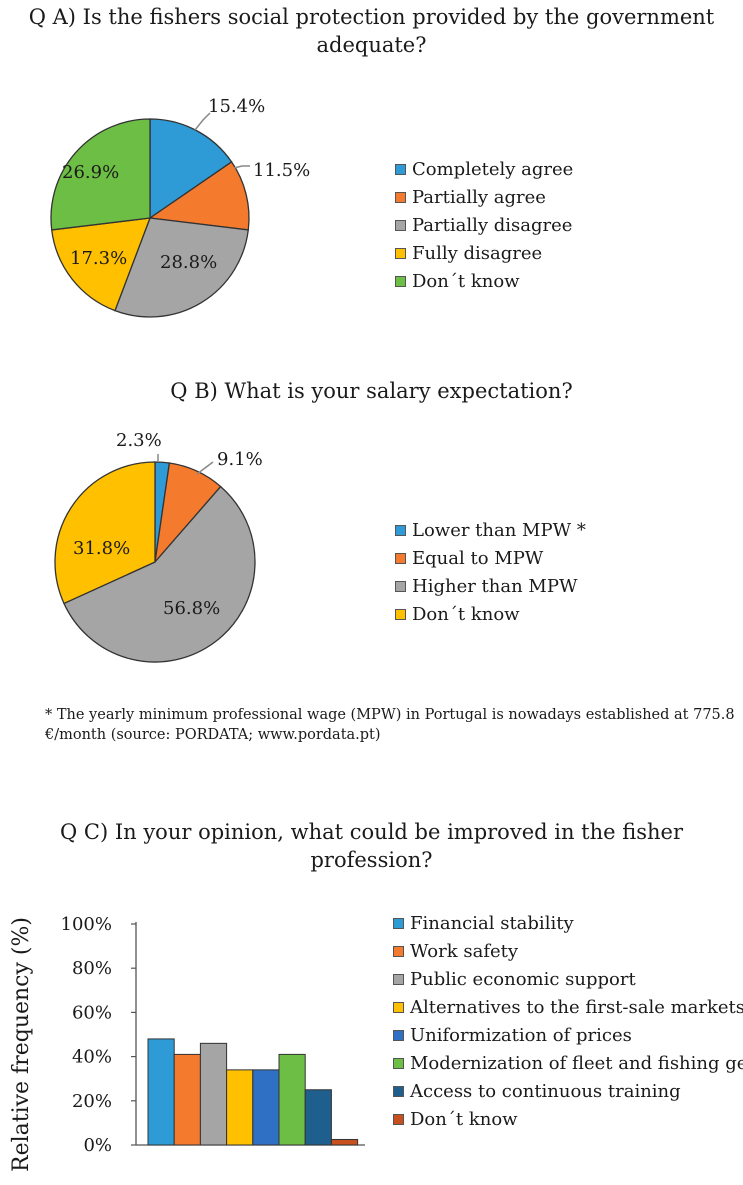  I want to click on chart-1-legend-label: Equal to MPW, so click(478, 558).